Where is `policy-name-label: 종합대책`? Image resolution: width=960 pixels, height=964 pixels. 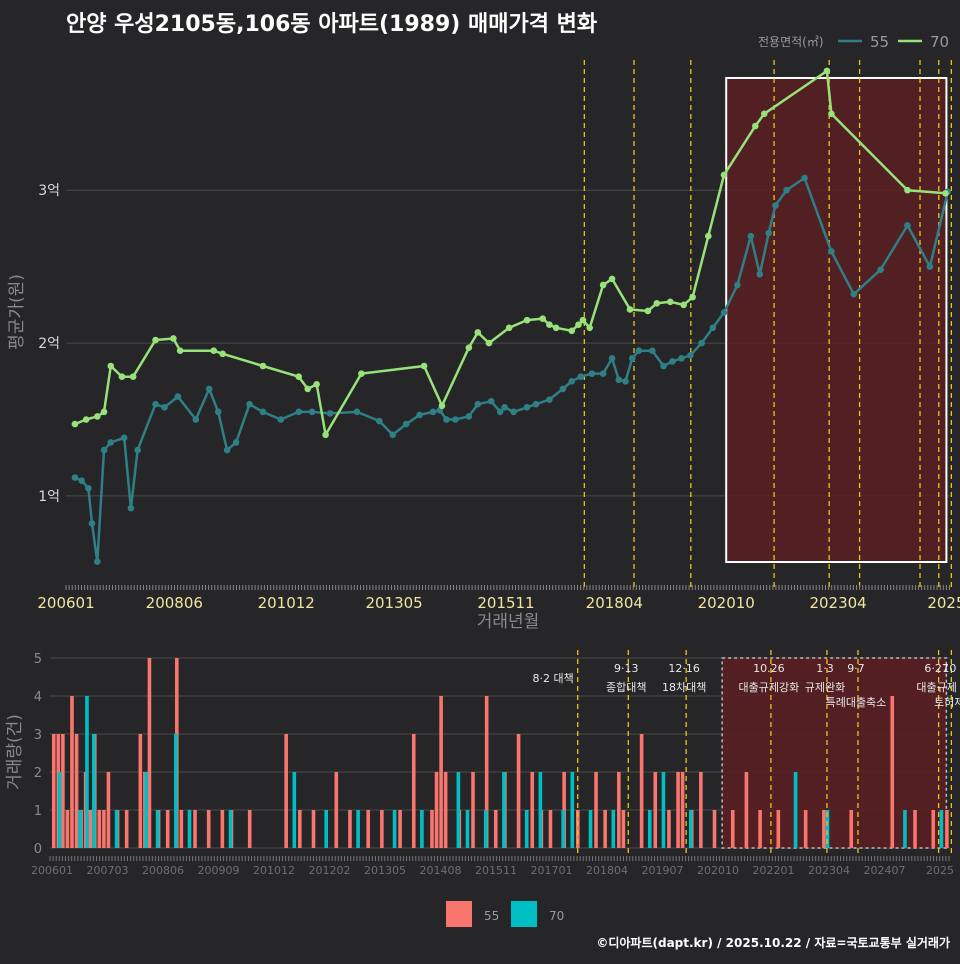
policy-name-label: 종합대책 is located at coordinates (626, 687).